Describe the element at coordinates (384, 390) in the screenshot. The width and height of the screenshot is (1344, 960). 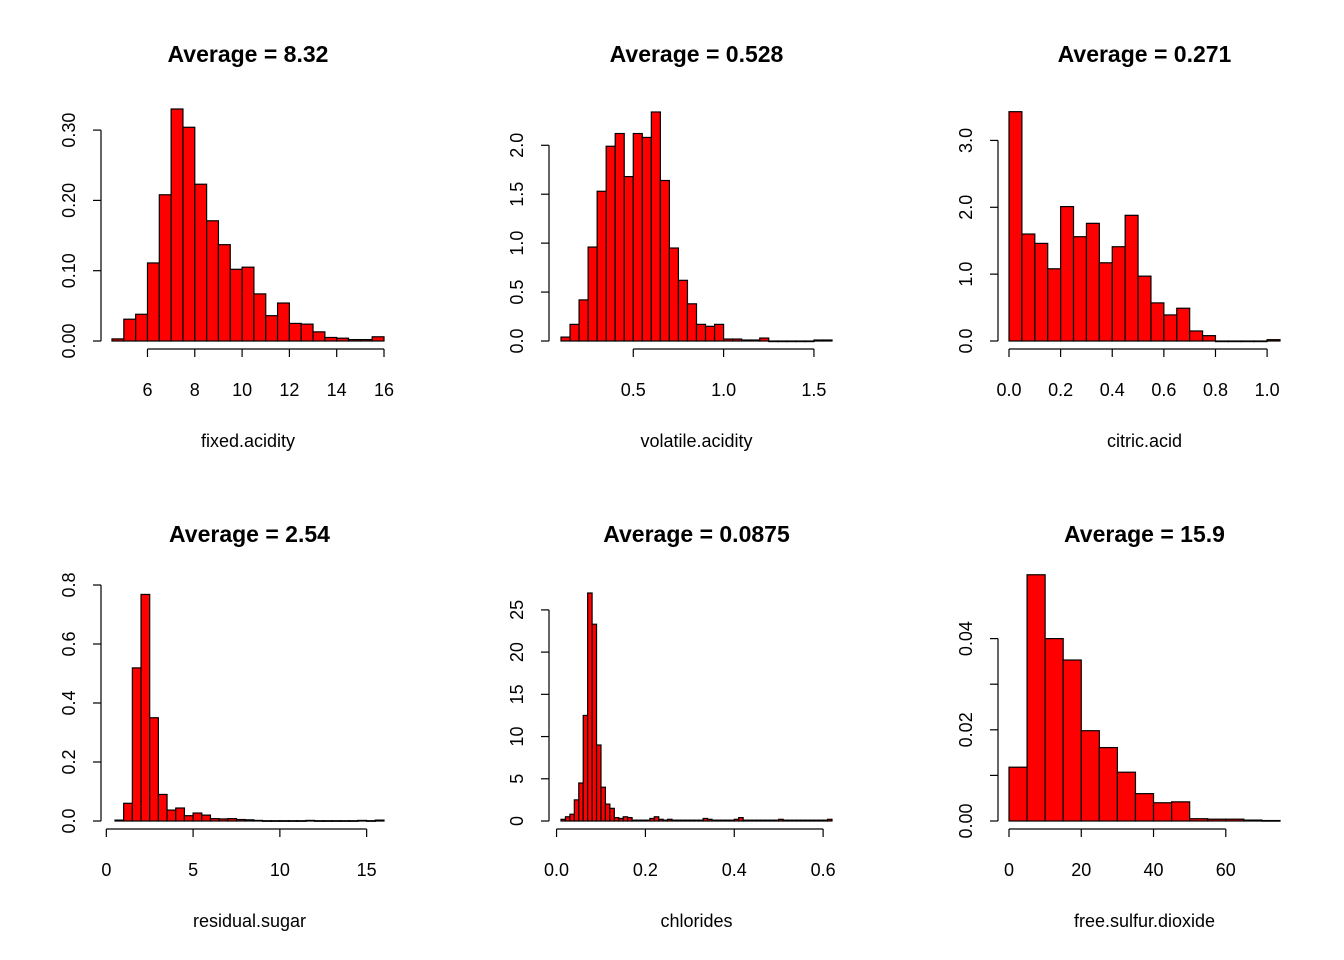
I see `x-tick-label: 16` at that location.